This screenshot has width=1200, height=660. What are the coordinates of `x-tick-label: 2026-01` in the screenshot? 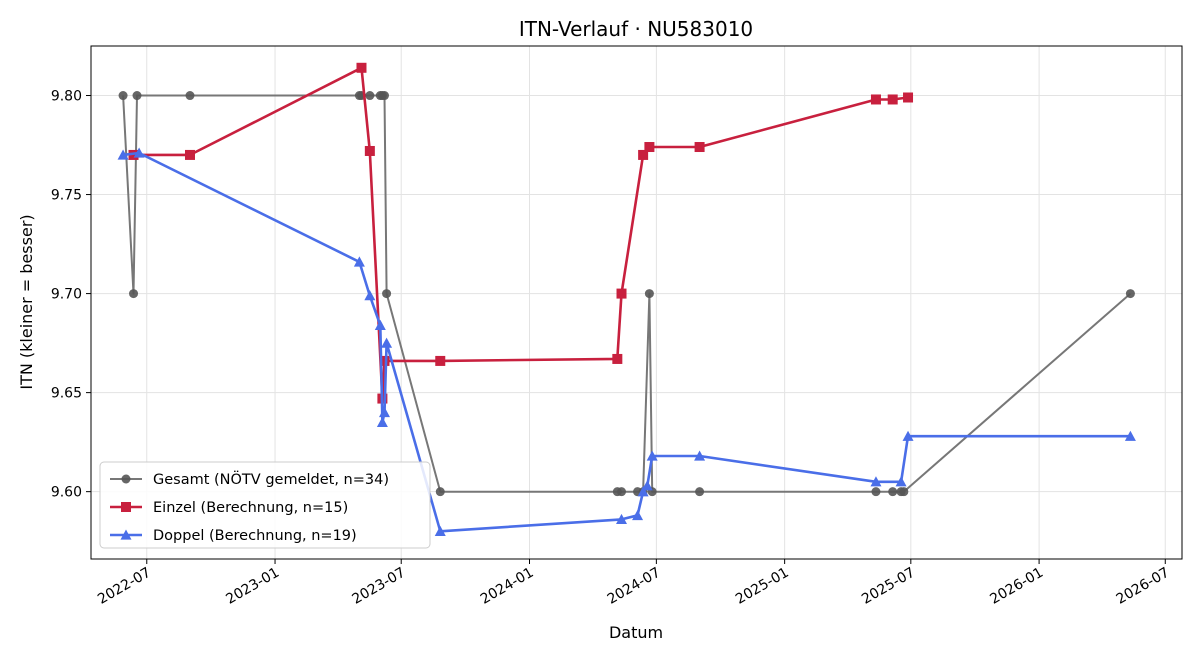 It's located at (1016, 586).